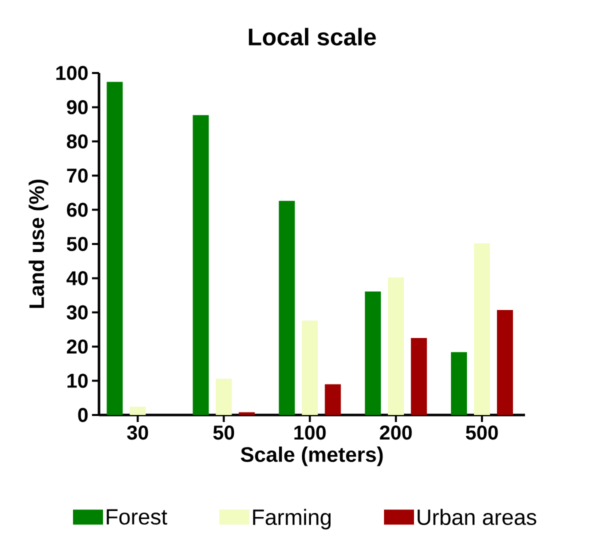 The width and height of the screenshot is (613, 537). I want to click on x-tick-label: 500, so click(482, 433).